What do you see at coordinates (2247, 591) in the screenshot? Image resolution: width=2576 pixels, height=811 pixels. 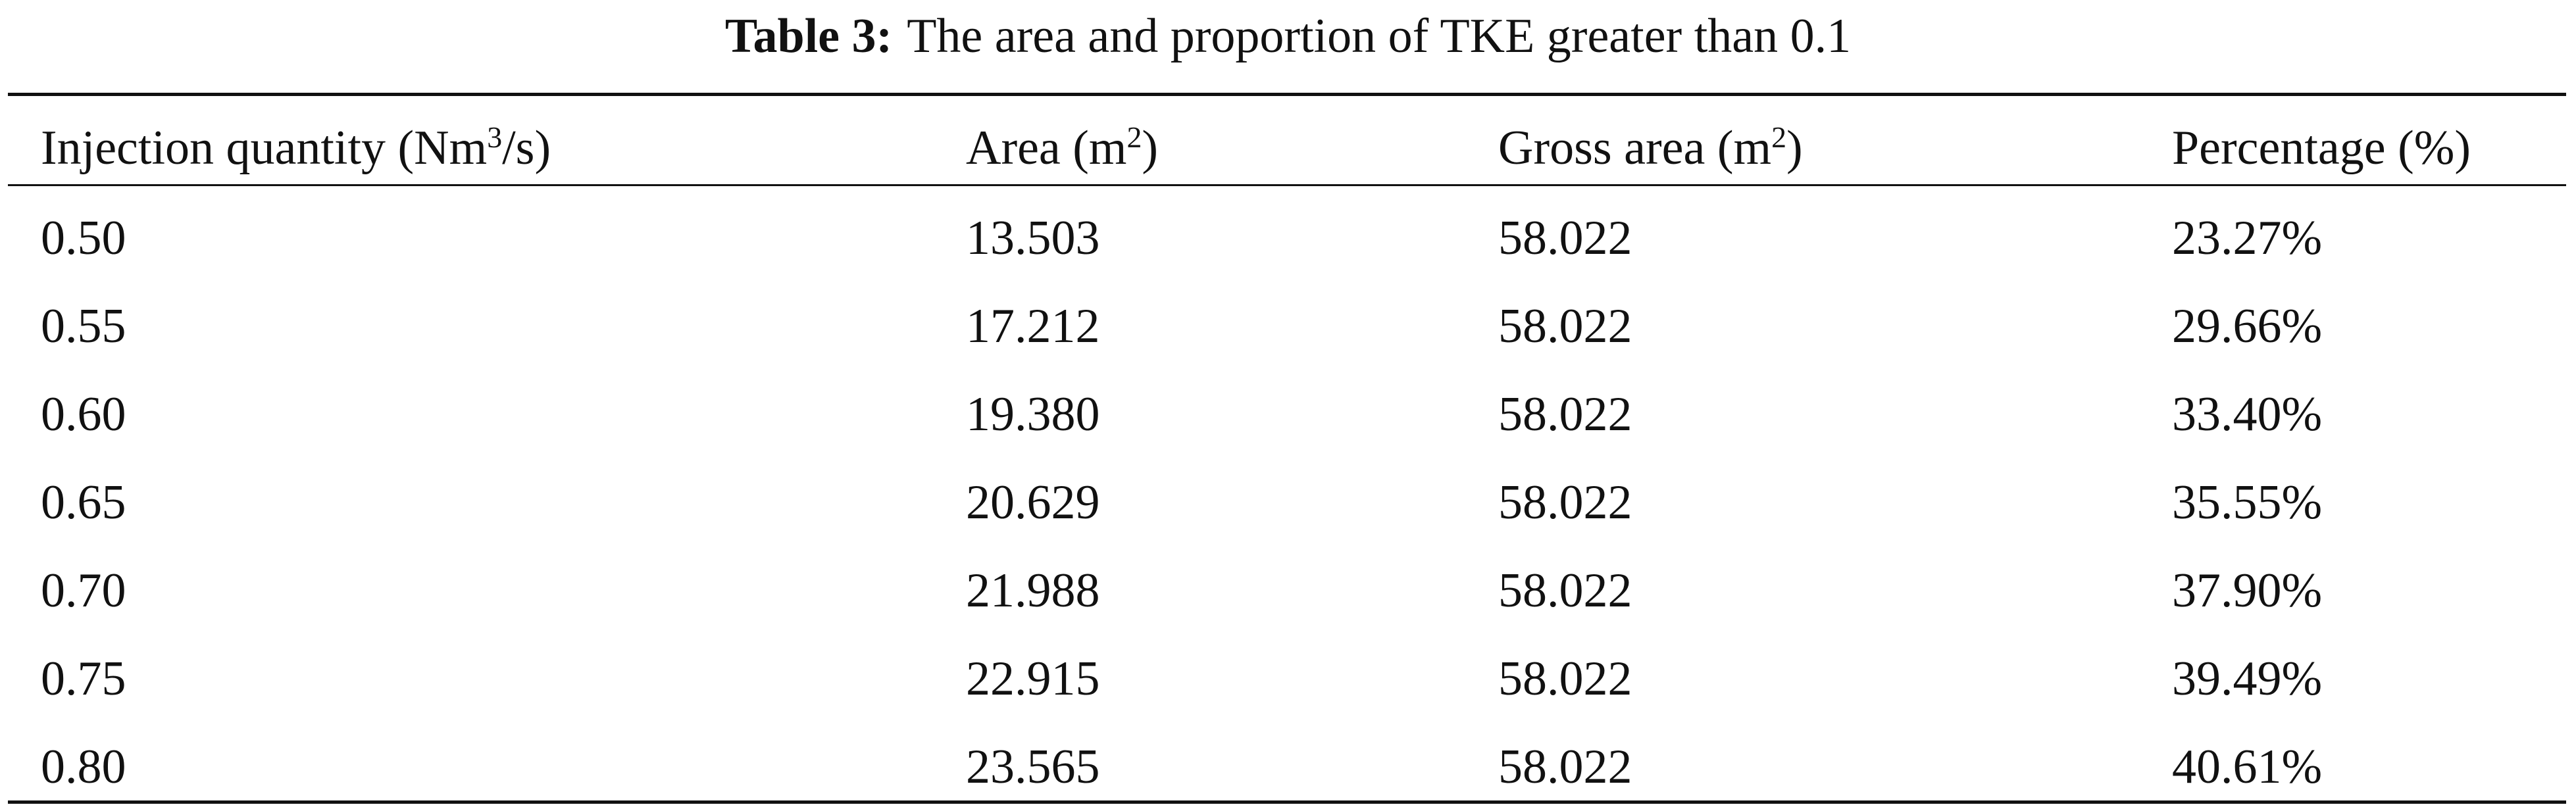 I see `table-cell: 37.90%` at bounding box center [2247, 591].